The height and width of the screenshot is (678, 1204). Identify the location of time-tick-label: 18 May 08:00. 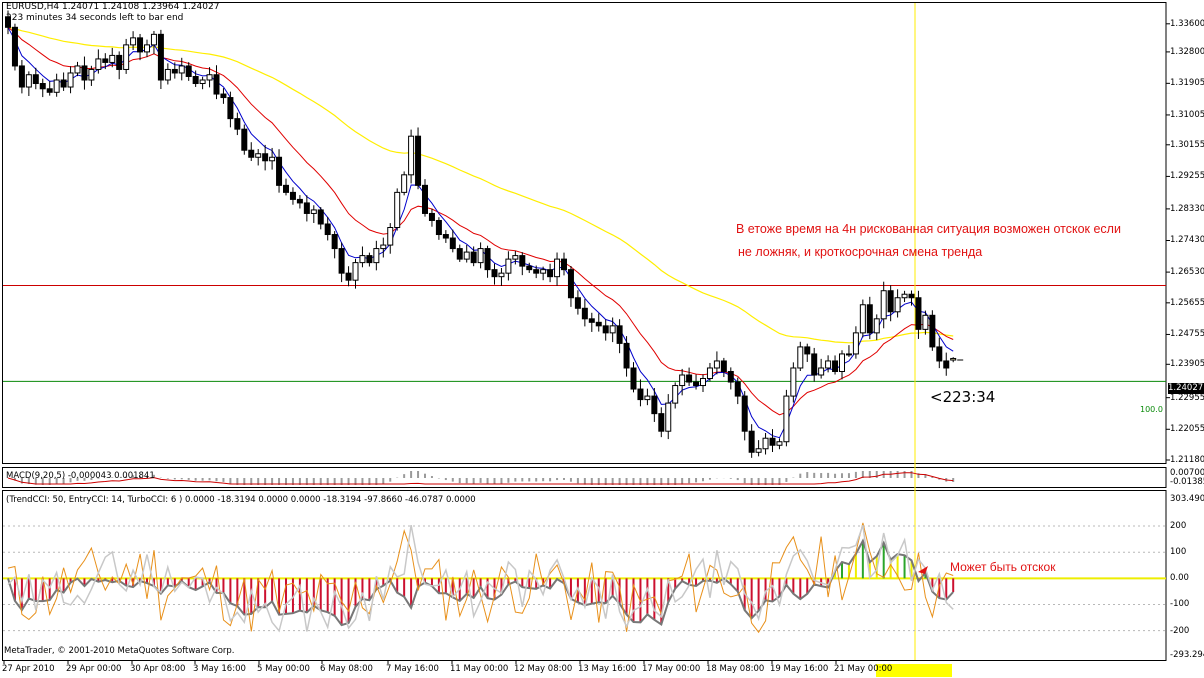
(735, 669).